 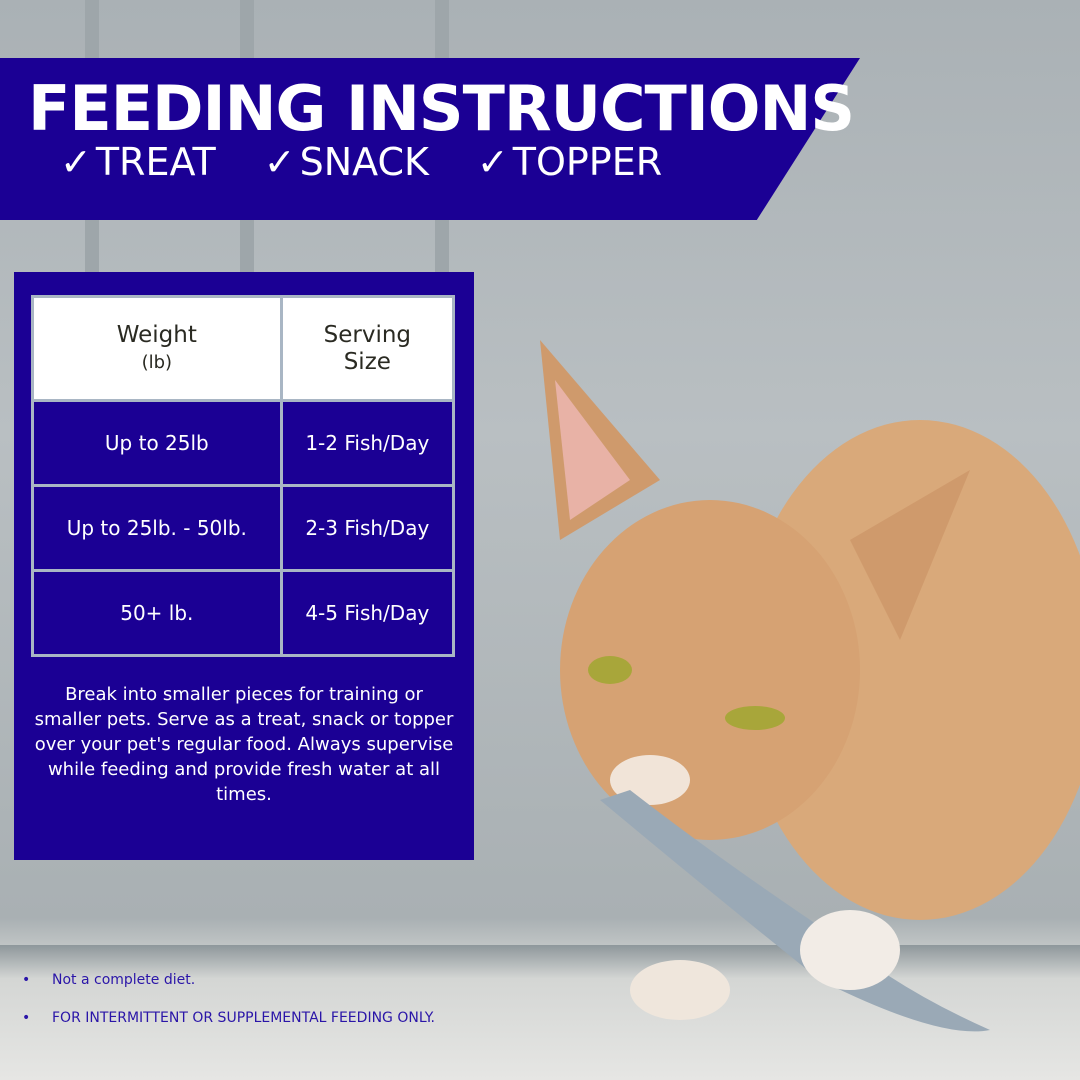 I want to click on list-item: • Not a complete diet., so click(x=109, y=980).